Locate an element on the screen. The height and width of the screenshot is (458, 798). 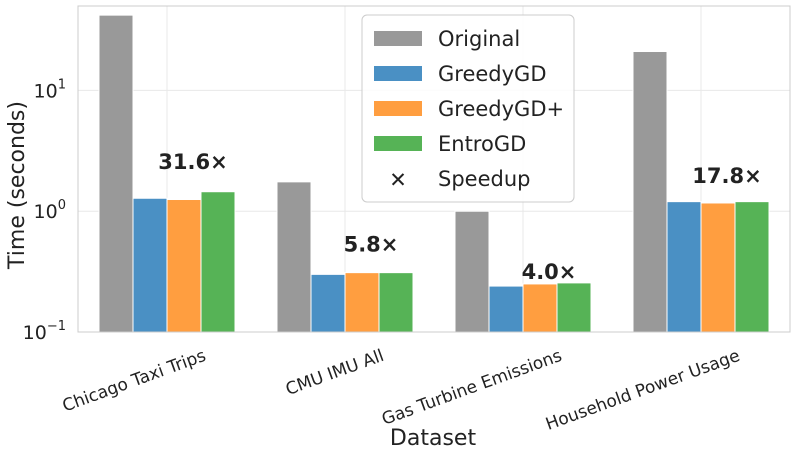
y-tick-label: 10¹ is located at coordinates (50, 89).